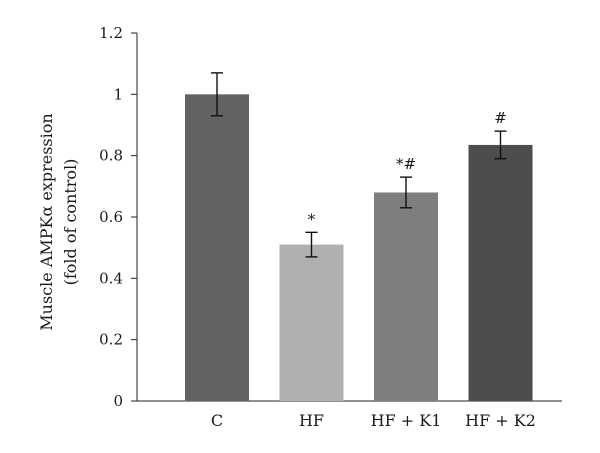 The image size is (600, 453). I want to click on x-tick-label: HF, so click(311, 420).